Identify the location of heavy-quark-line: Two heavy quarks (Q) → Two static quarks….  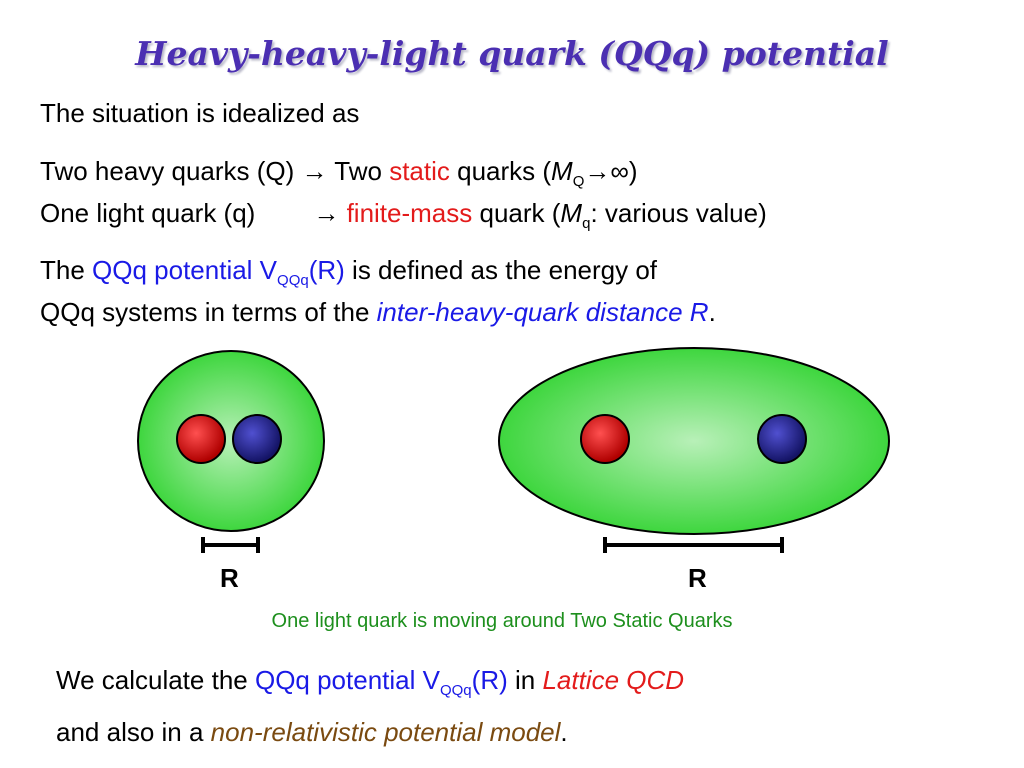
(339, 172).